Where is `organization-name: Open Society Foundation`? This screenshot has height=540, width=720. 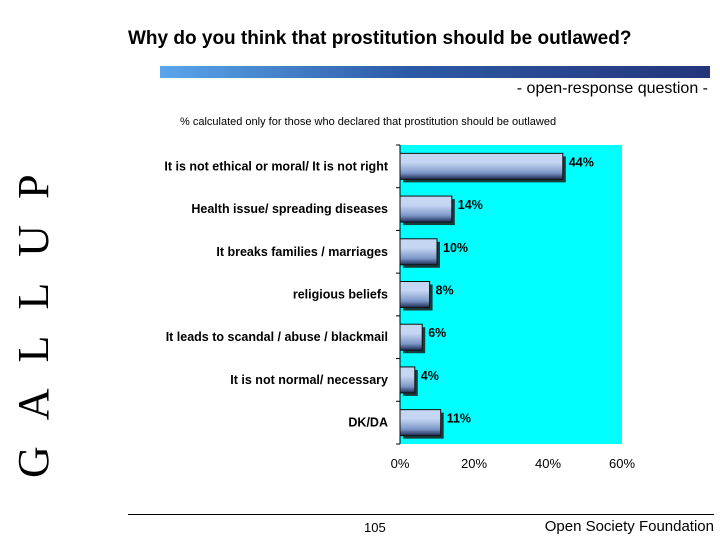
organization-name: Open Society Foundation is located at coordinates (629, 526).